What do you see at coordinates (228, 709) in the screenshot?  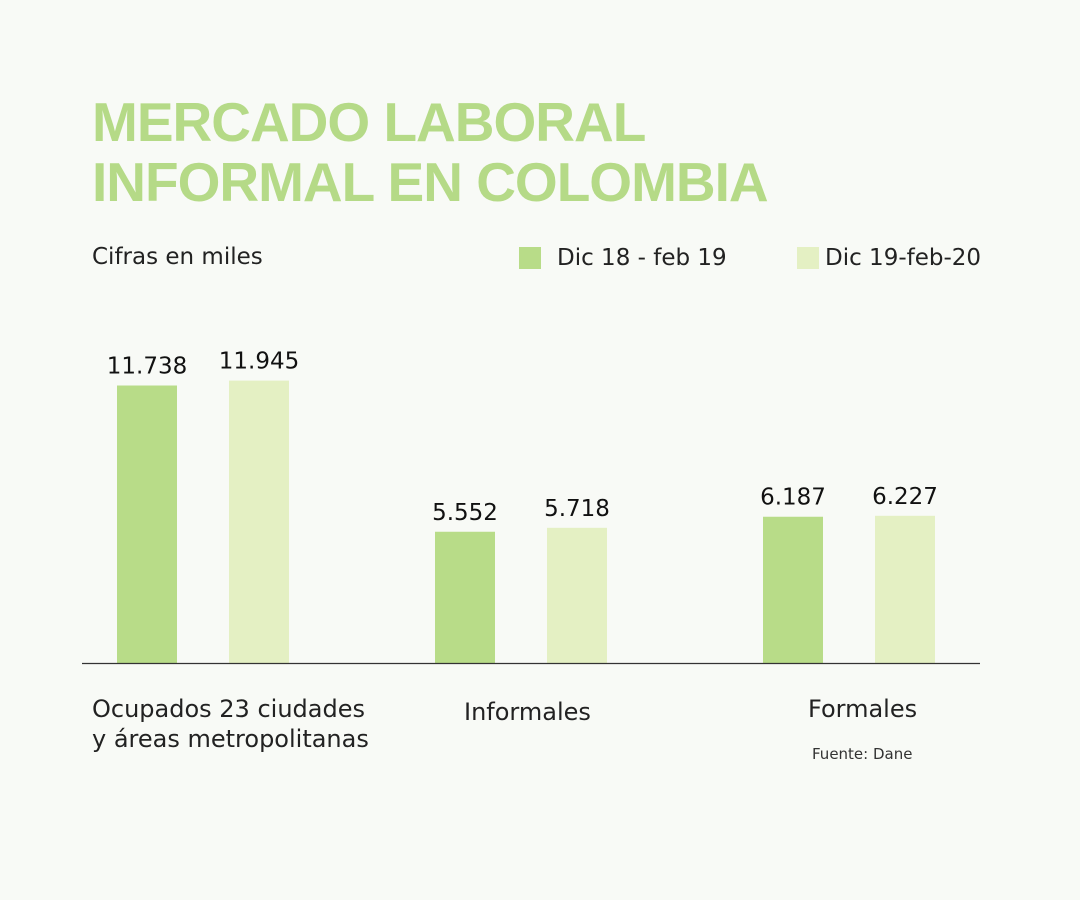 I see `category-label-line: Ocupados 23 ciudades` at bounding box center [228, 709].